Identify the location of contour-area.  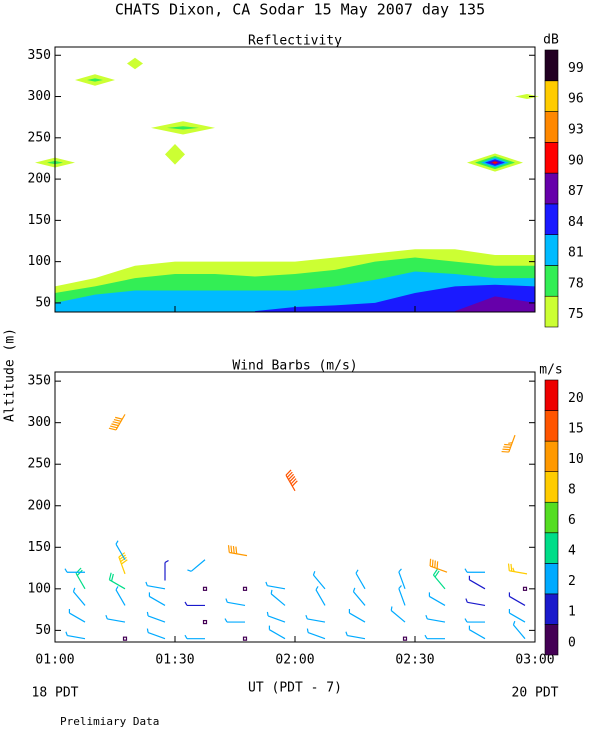
(495, 304).